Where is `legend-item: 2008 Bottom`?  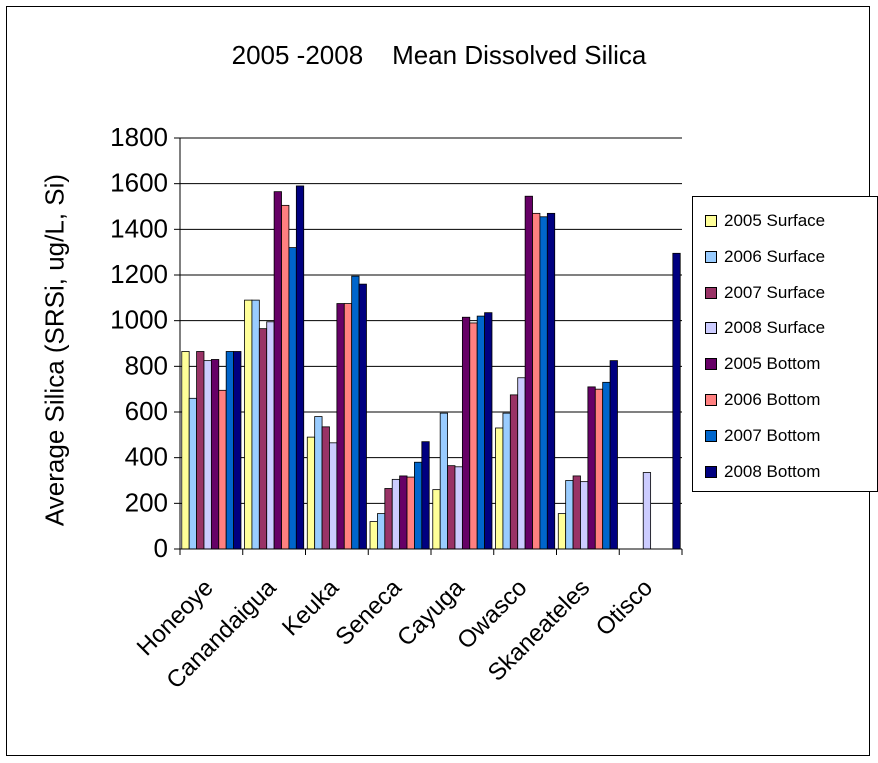
legend-item: 2008 Bottom is located at coordinates (762, 472).